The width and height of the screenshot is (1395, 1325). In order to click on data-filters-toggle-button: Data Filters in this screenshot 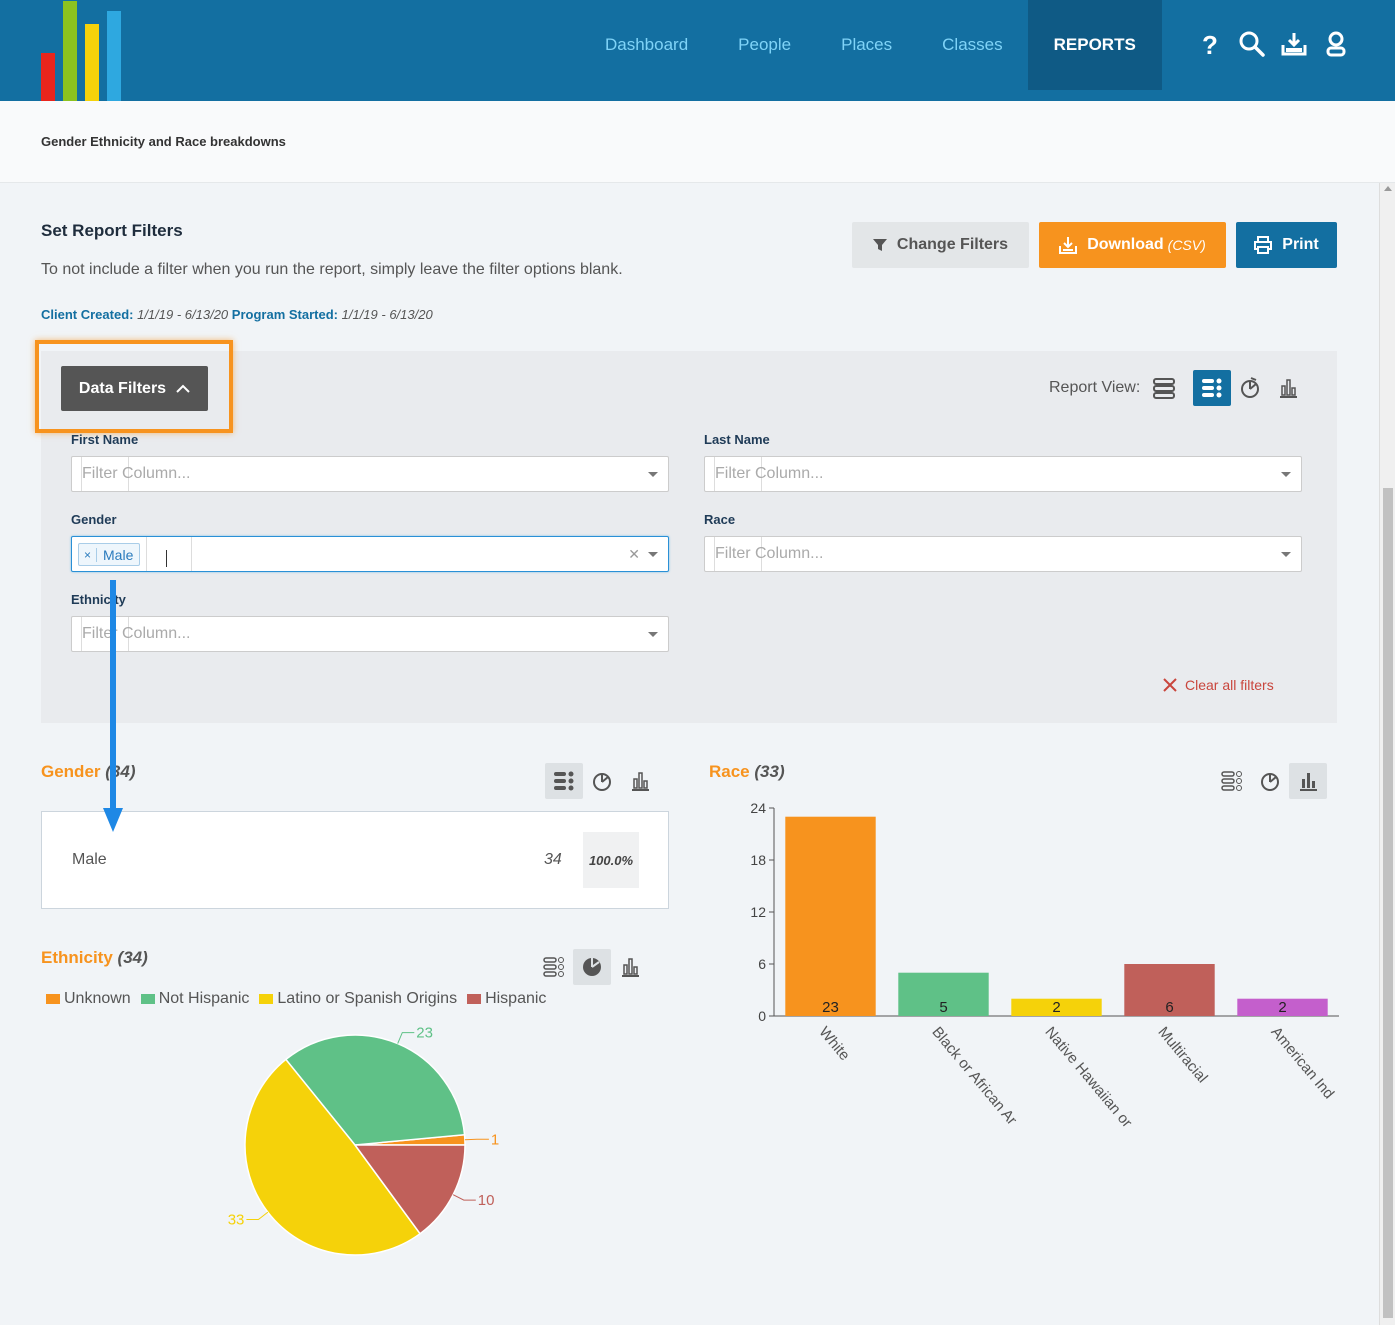, I will do `click(134, 388)`.